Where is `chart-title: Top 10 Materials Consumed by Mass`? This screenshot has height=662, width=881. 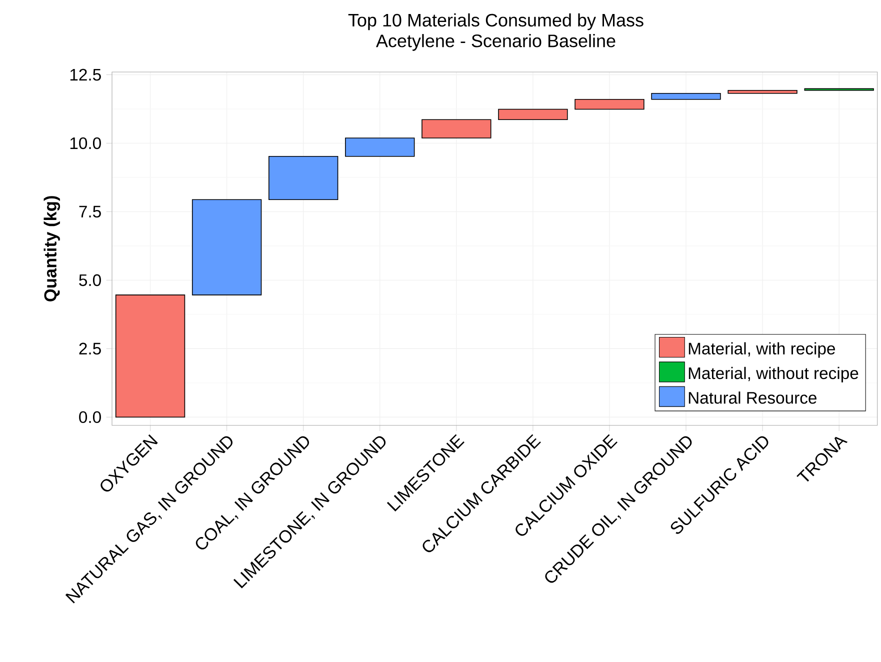 chart-title: Top 10 Materials Consumed by Mass is located at coordinates (496, 21).